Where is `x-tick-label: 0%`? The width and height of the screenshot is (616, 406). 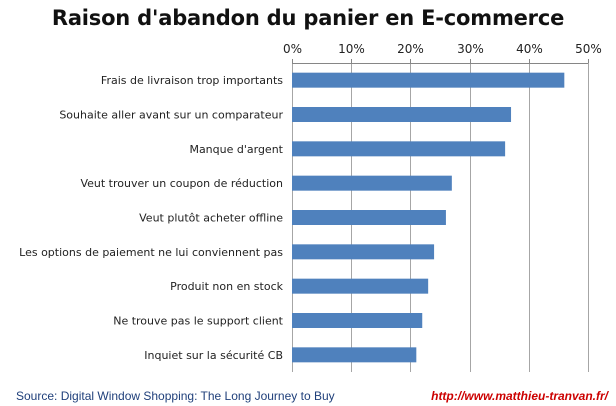 x-tick-label: 0% is located at coordinates (292, 49).